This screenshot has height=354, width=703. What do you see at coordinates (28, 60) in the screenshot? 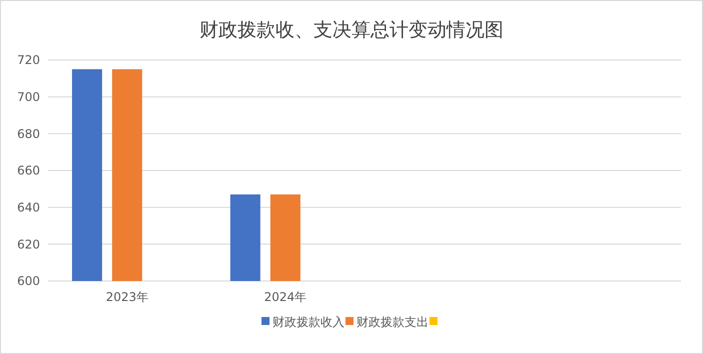
I see `y-tick-label: 720` at bounding box center [28, 60].